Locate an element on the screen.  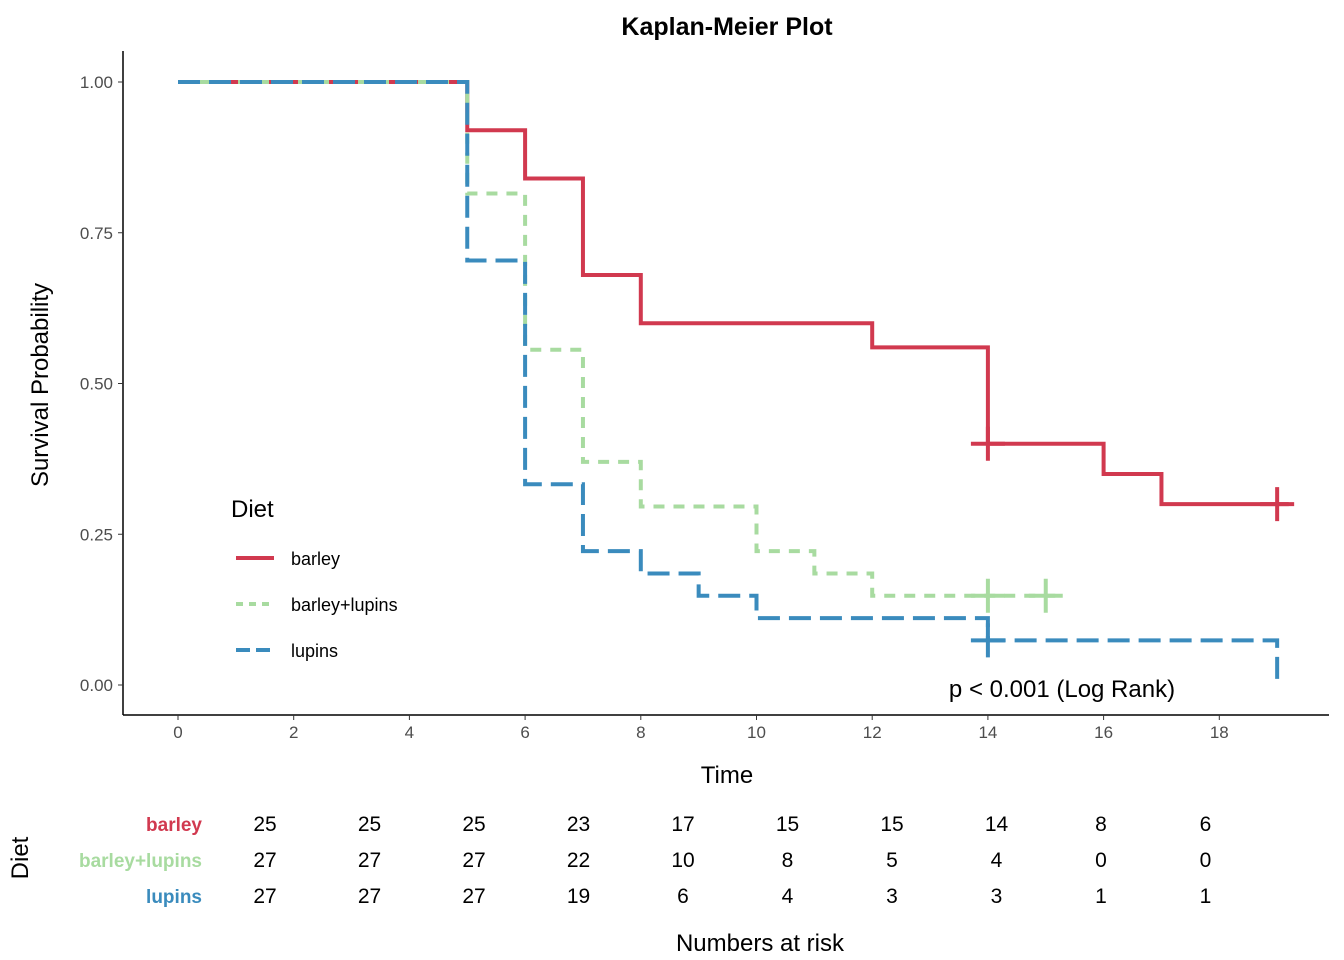
chart-title: Kaplan-Meier Plot is located at coordinates (727, 27).